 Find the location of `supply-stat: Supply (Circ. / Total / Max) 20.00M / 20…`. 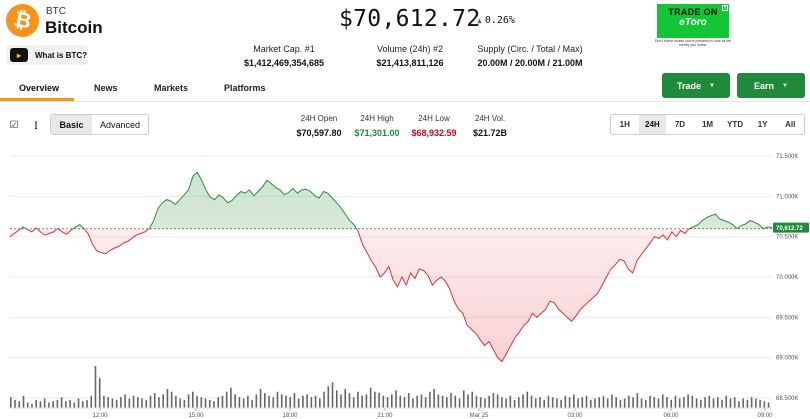

supply-stat: Supply (Circ. / Total / Max) 20.00M / 20… is located at coordinates (530, 56).